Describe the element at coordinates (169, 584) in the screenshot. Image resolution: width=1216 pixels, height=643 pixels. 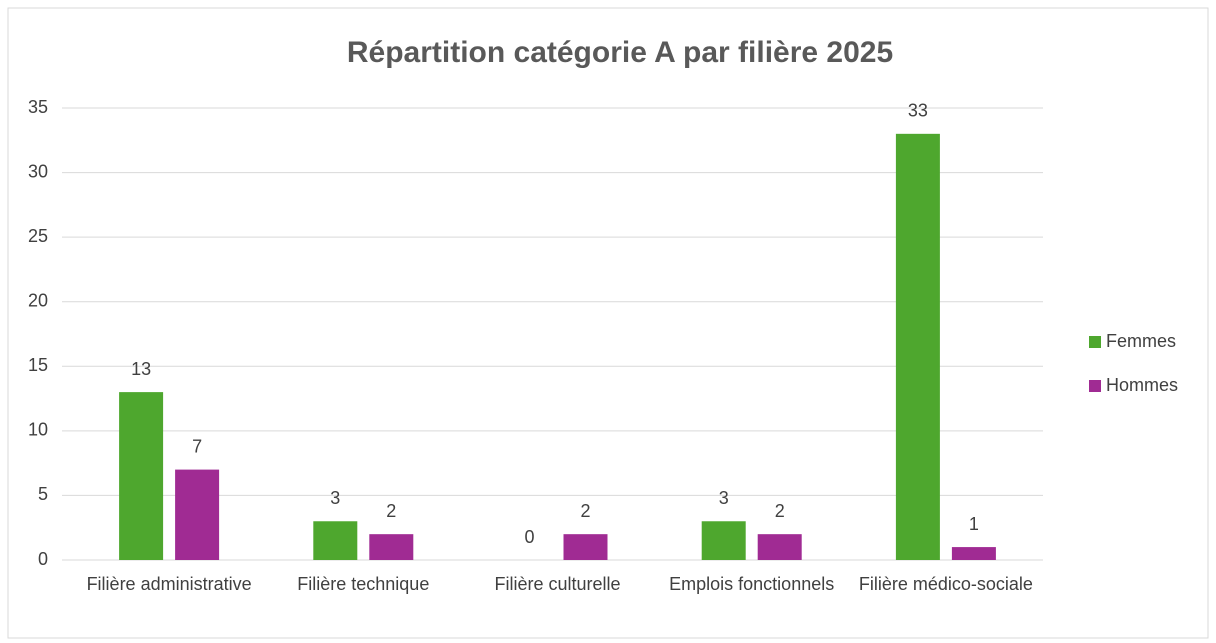
I see `x-tick-label: Filière administrative` at that location.